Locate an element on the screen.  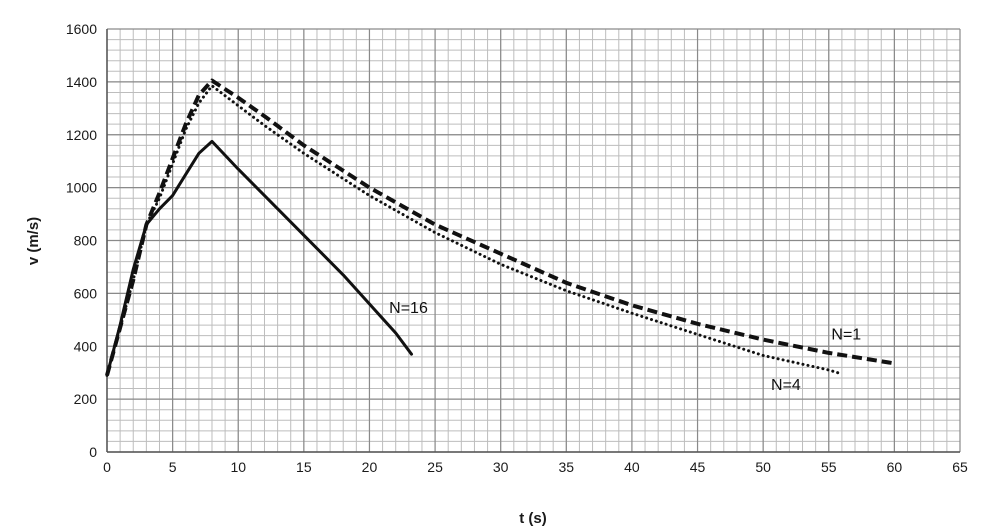
x-tick-label: 0 is located at coordinates (107, 467).